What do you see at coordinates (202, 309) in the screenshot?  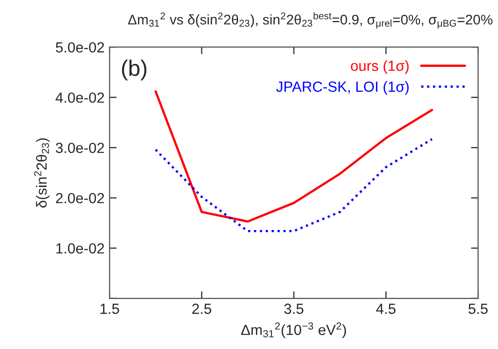 I see `x-tick-label: 2.5` at bounding box center [202, 309].